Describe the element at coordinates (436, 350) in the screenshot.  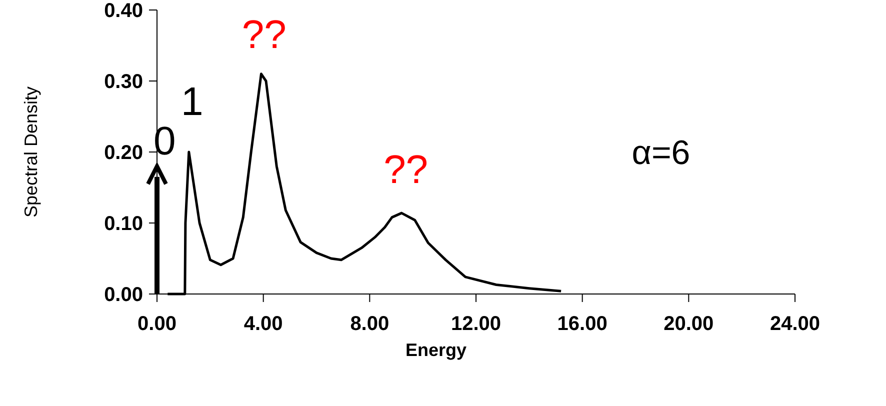
I see `x-axis-title: Energy` at that location.